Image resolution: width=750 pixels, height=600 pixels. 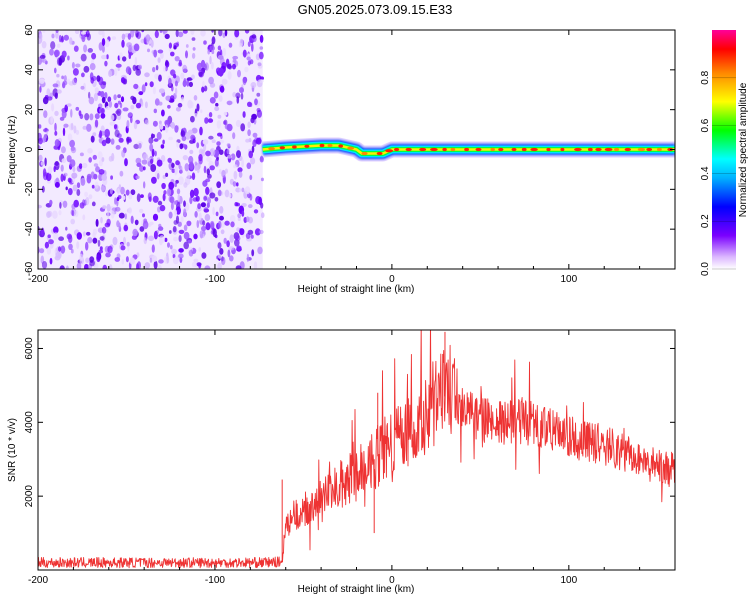 What do you see at coordinates (705, 125) in the screenshot?
I see `colorbar-tick-label: 0.6` at bounding box center [705, 125].